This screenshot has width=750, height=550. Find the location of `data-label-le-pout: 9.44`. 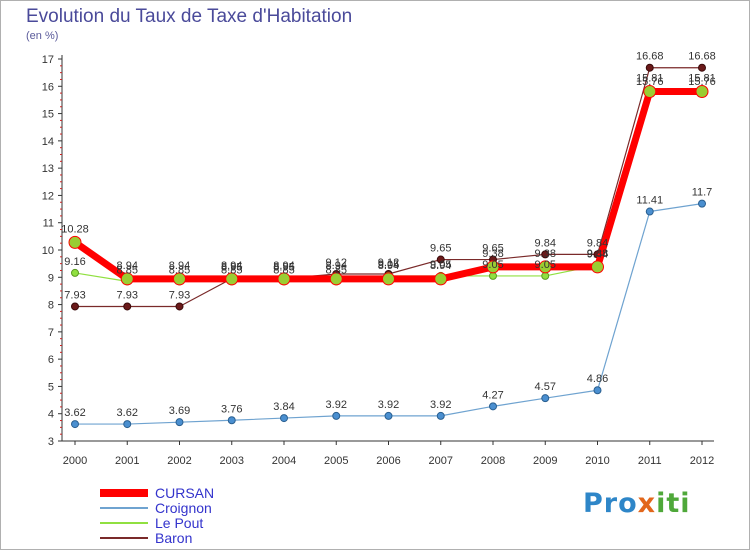

data-label-le-pout: 9.44 is located at coordinates (597, 254).